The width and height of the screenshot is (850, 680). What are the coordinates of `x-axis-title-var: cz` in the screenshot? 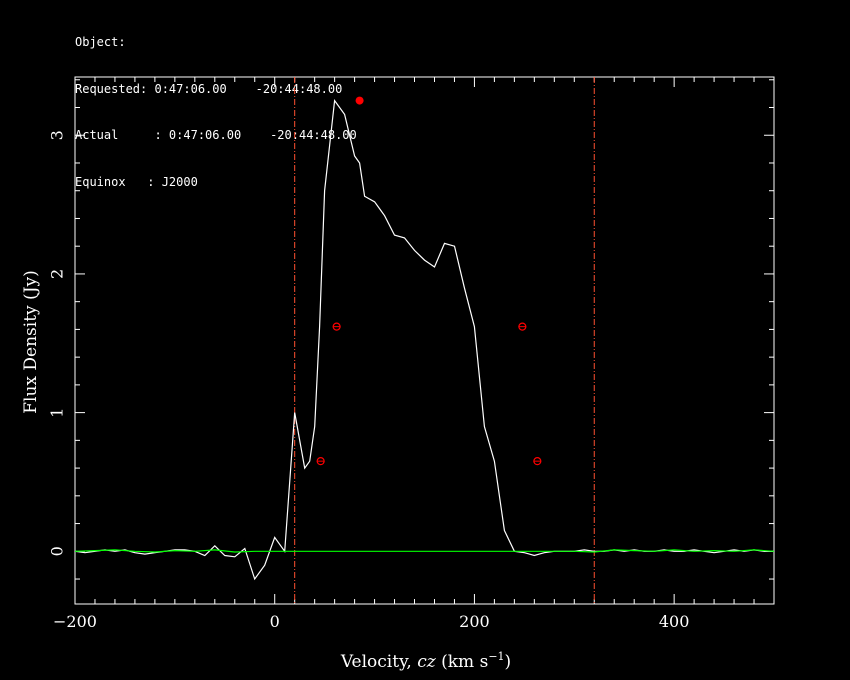 It's located at (427, 662).